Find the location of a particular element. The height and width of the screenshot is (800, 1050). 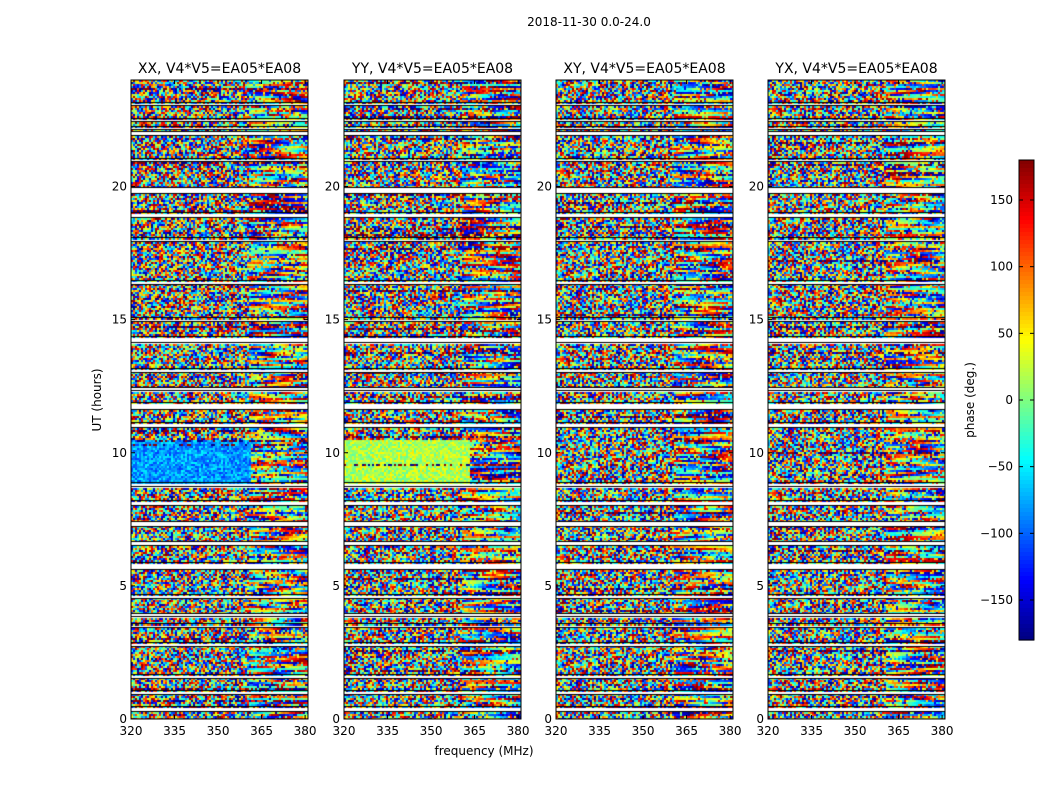

y-tick-label: 10 is located at coordinates (332, 453).